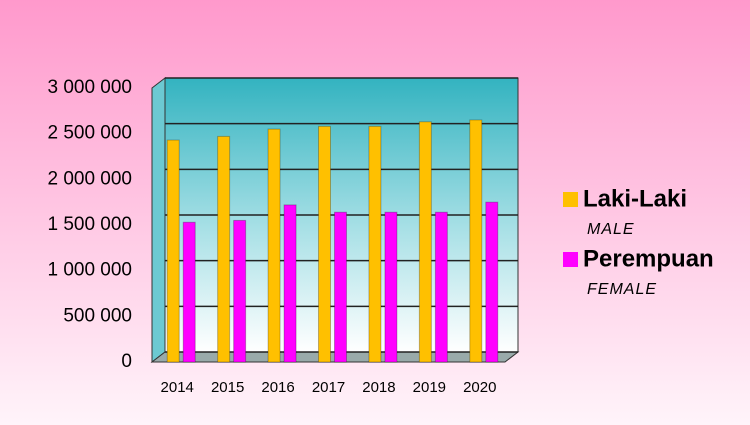 Image resolution: width=750 pixels, height=425 pixels. Describe the element at coordinates (328, 387) in the screenshot. I see `x-tick-label: 2017` at that location.